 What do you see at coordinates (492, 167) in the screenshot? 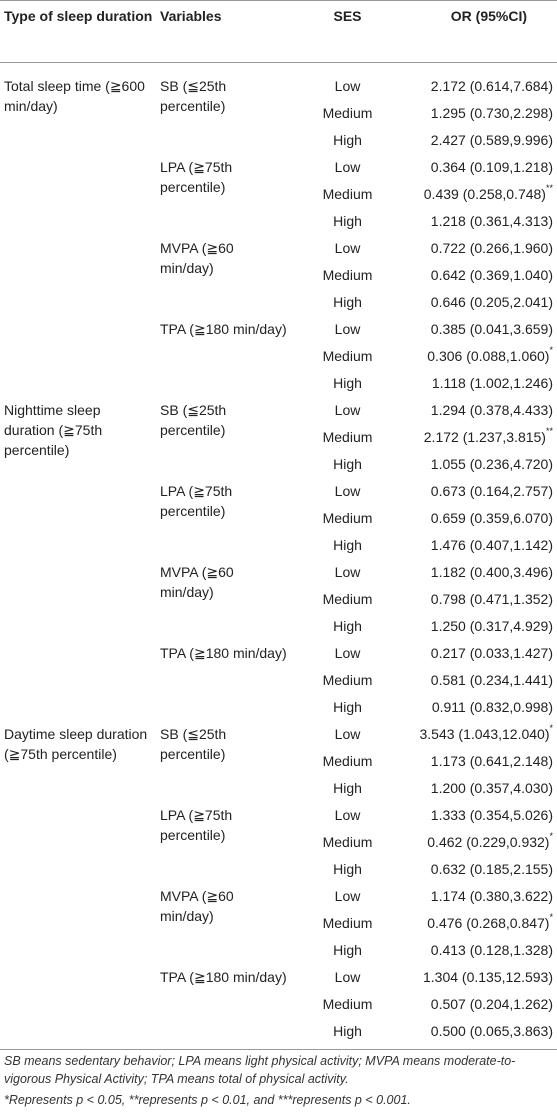
I see `or-cell: 0.364 (0.109,1.218)` at bounding box center [492, 167].